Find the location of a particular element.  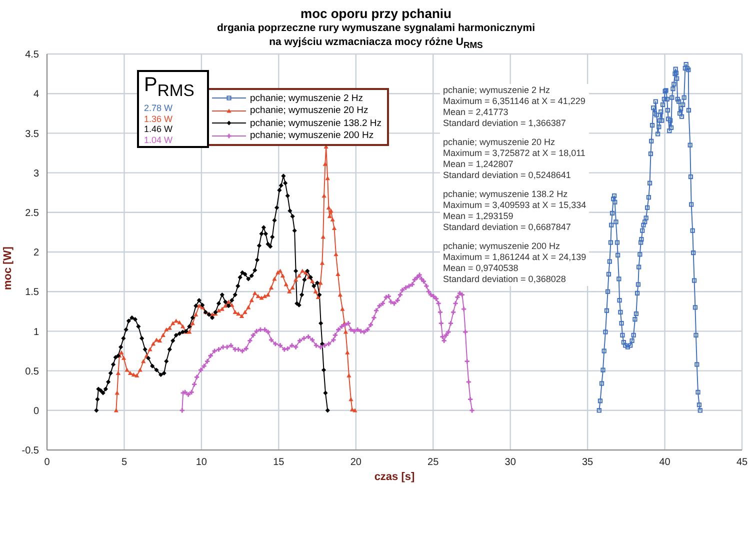

chart-title: moc oporu przy pchaniu is located at coordinates (376, 13).